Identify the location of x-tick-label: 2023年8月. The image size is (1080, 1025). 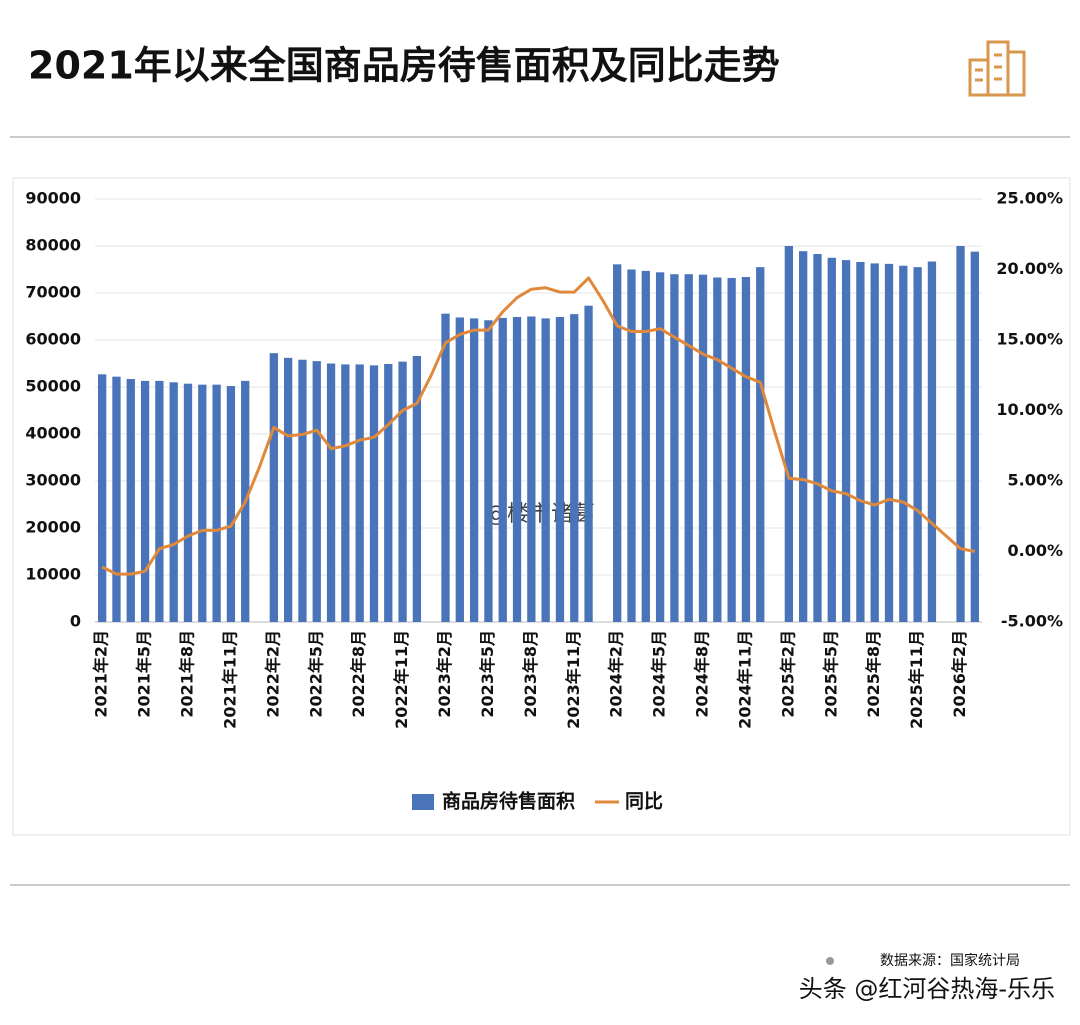
(530, 674).